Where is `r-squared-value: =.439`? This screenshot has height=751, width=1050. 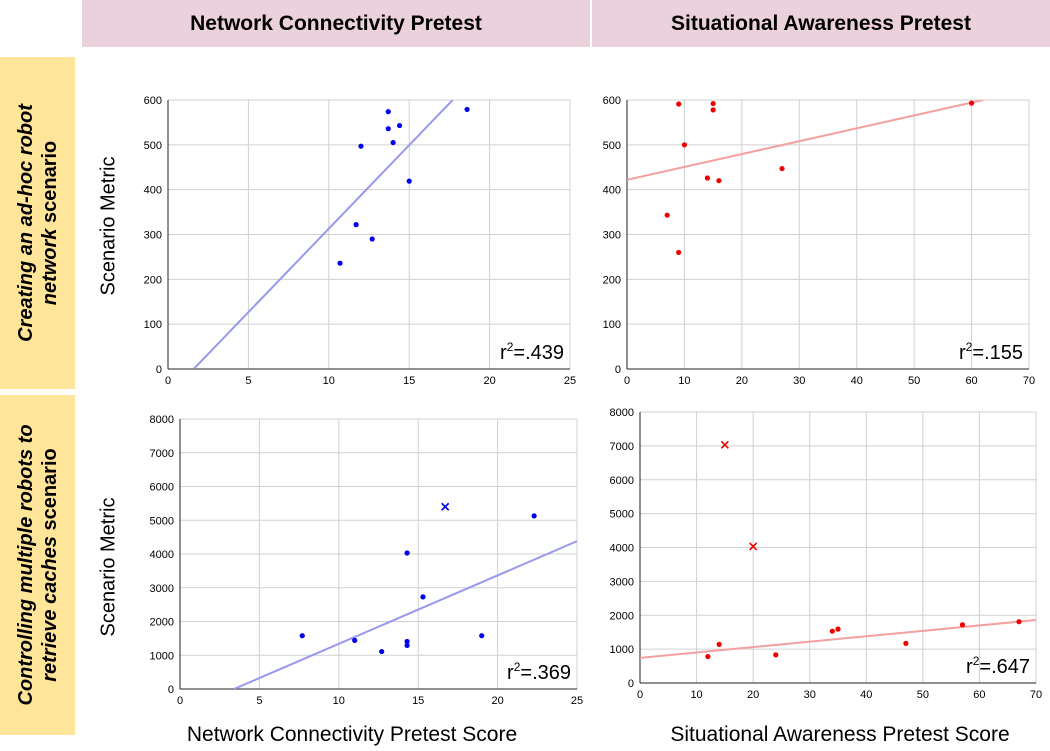 r-squared-value: =.439 is located at coordinates (538, 353).